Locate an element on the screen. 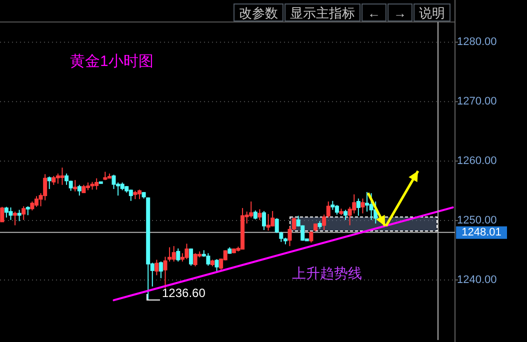 The width and height of the screenshot is (527, 342). text: 显示主指标 is located at coordinates (322, 13).